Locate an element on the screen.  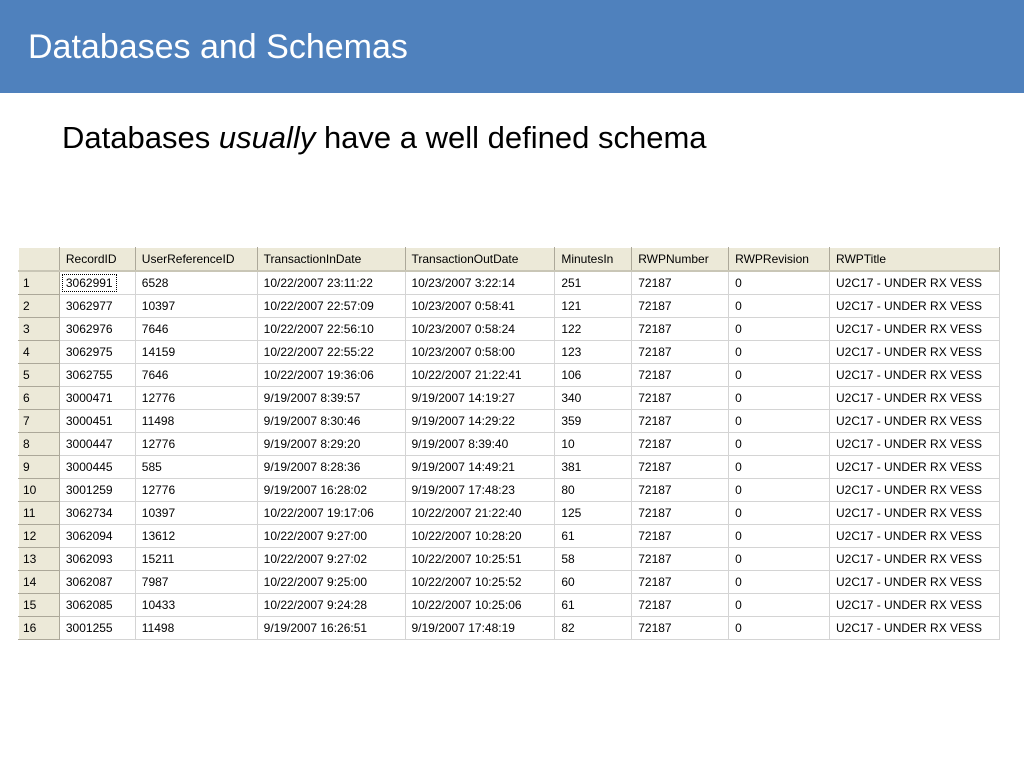
grid-cell: 9/19/2007 17:48:23 is located at coordinates (480, 490).